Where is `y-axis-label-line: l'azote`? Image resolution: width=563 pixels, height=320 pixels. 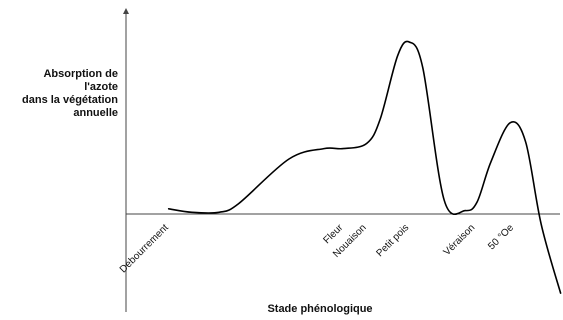 y-axis-label-line: l'azote is located at coordinates (101, 87).